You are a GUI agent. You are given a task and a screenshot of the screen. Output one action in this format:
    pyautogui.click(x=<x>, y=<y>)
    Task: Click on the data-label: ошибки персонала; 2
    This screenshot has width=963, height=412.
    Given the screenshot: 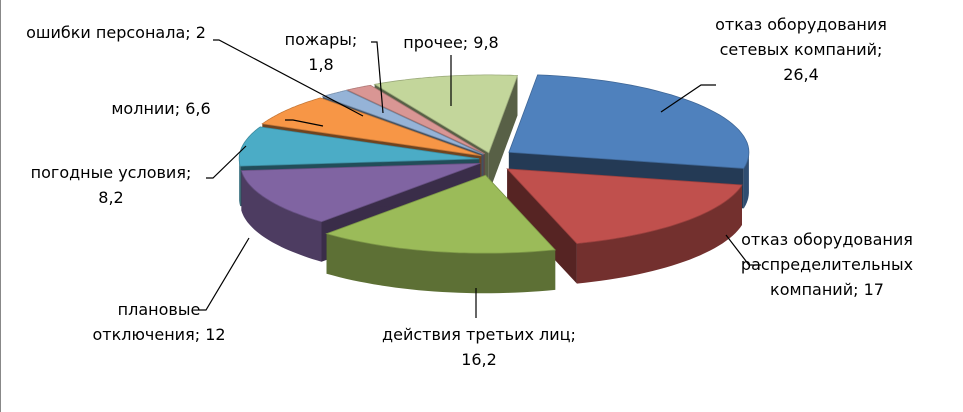 What is the action you would take?
    pyautogui.click(x=116, y=32)
    